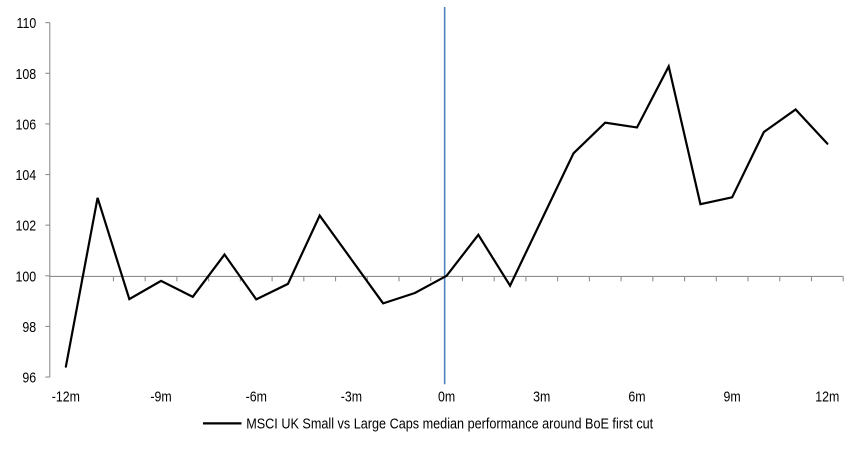 This screenshot has height=450, width=852. Describe the element at coordinates (351, 397) in the screenshot. I see `svg-text: -3m` at that location.